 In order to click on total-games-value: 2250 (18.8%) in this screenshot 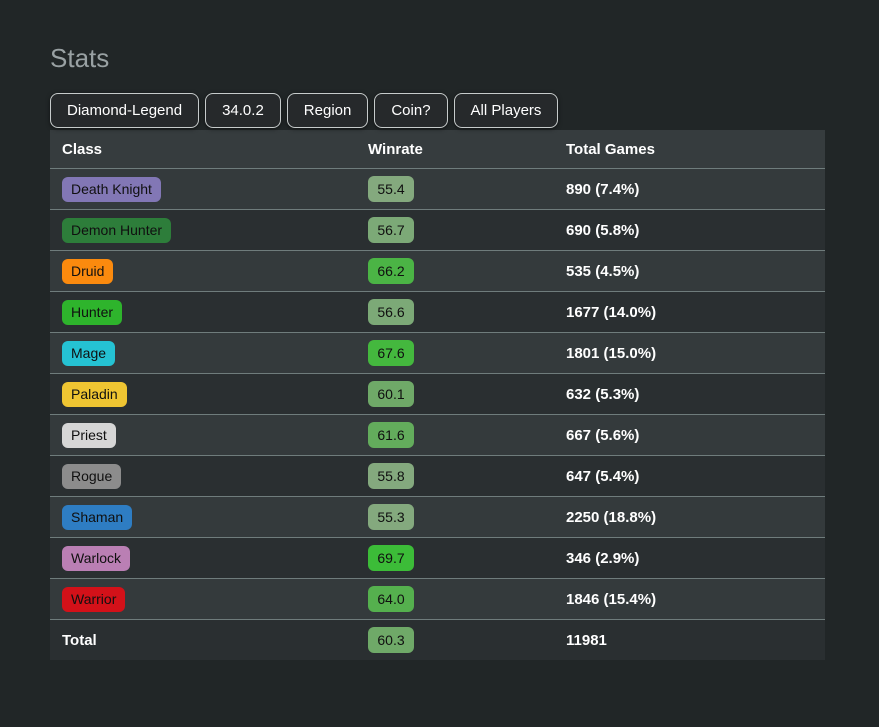, I will do `click(611, 517)`.